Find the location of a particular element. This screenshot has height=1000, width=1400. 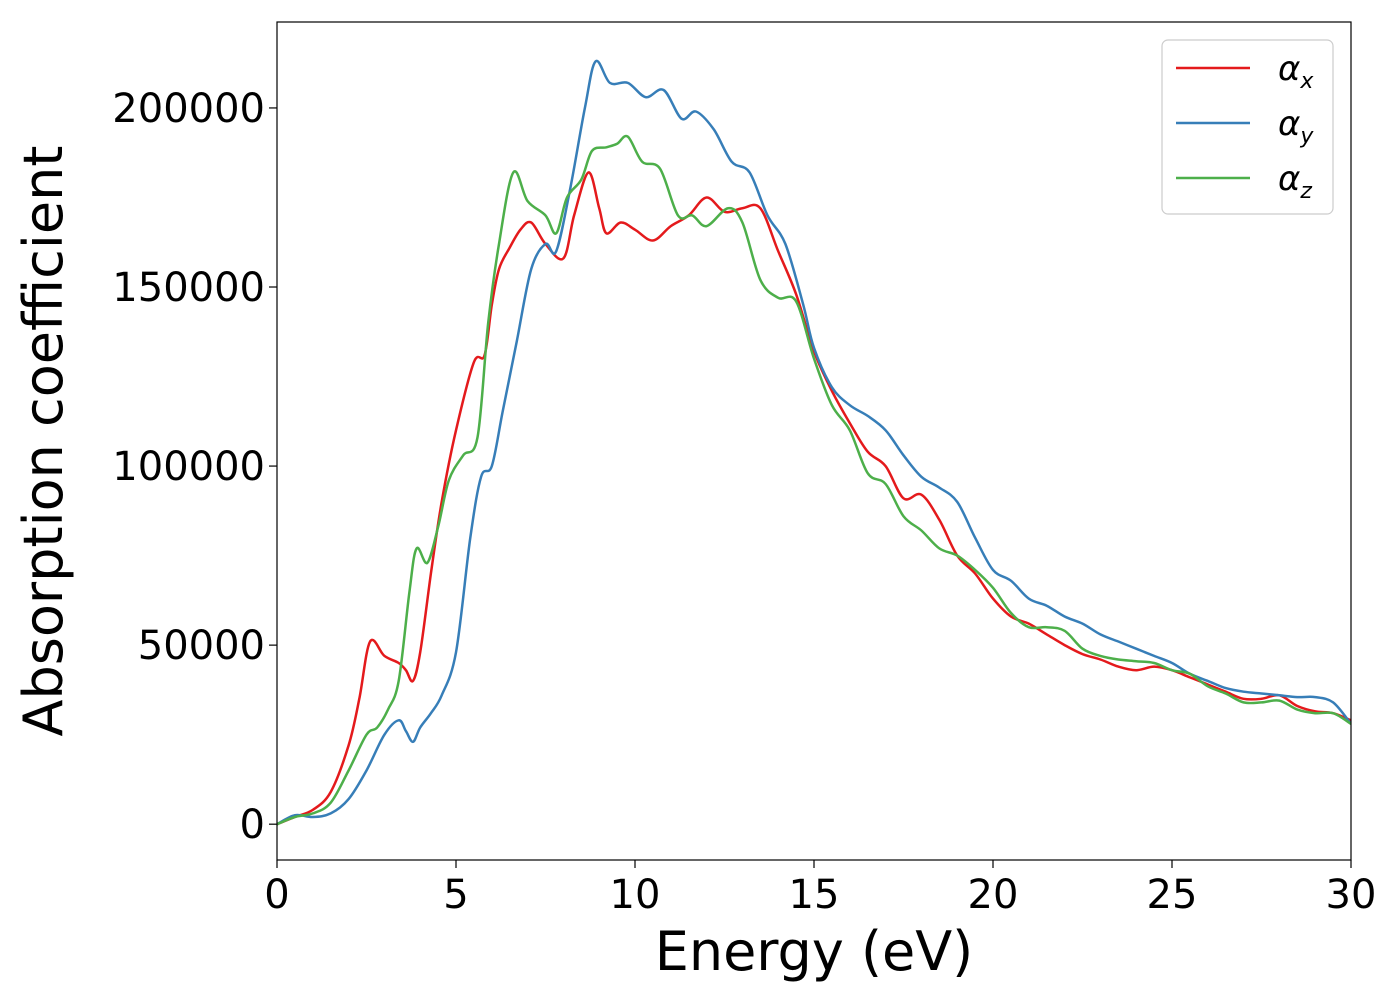

y-tick-label: 0 is located at coordinates (252, 825).